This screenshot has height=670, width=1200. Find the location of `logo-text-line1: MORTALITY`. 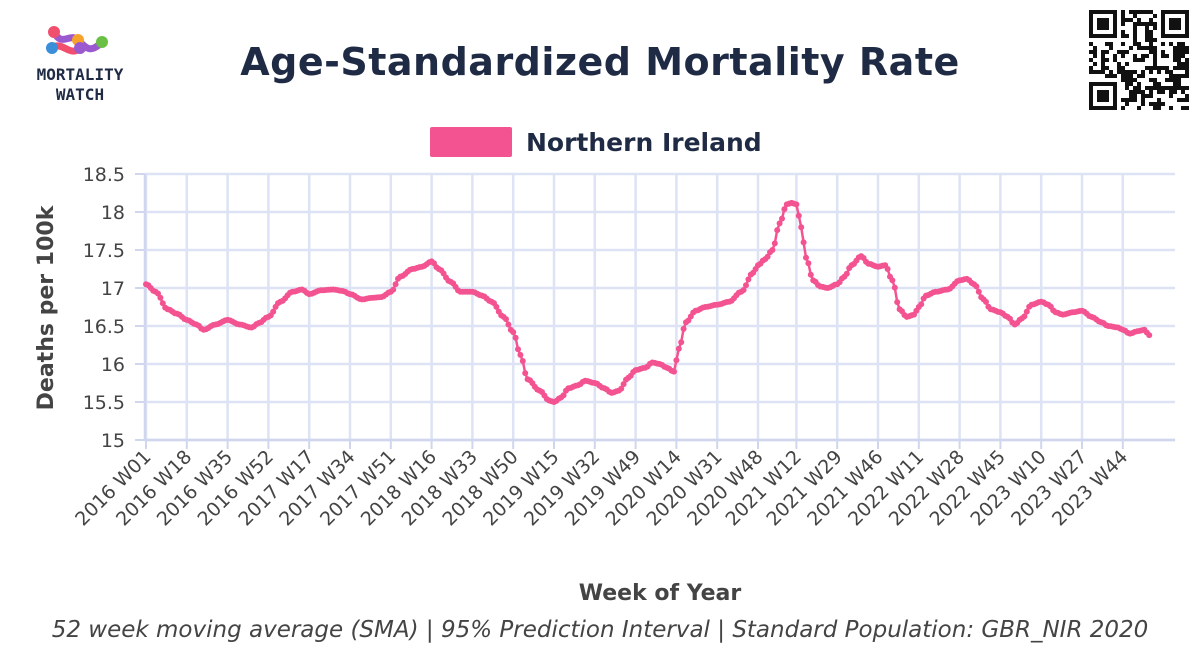

logo-text-line1: MORTALITY is located at coordinates (80, 74).